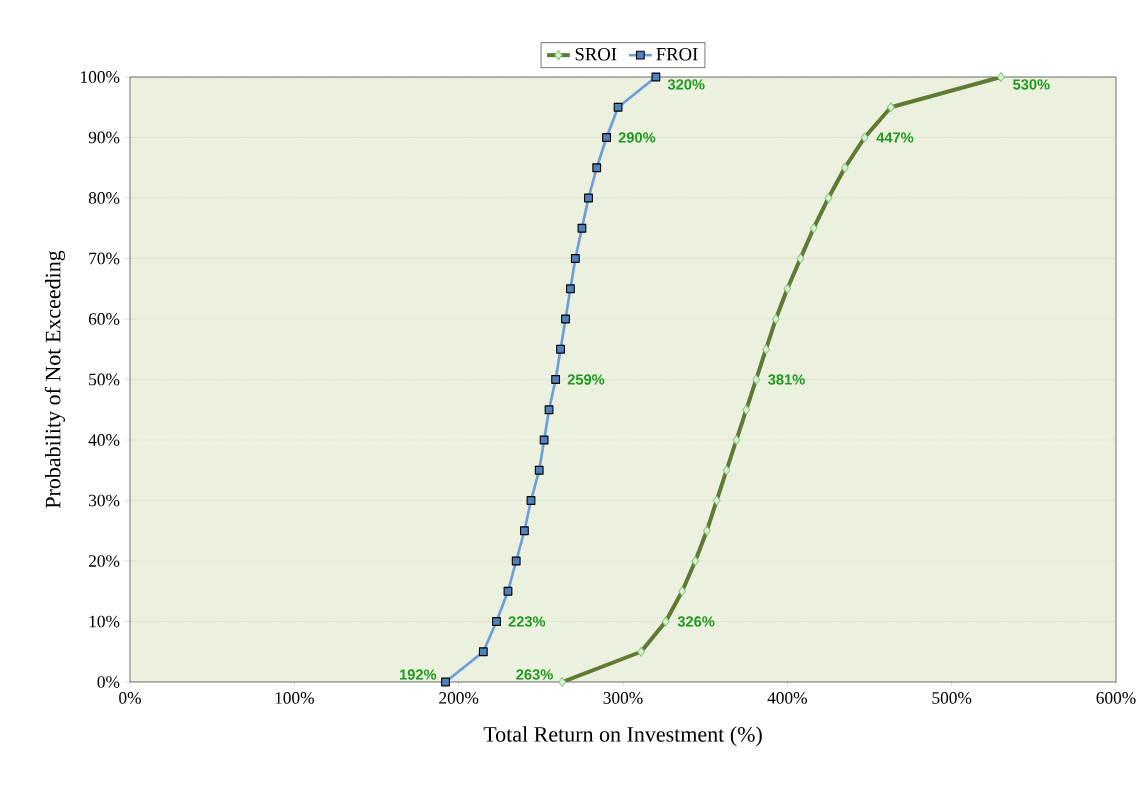 This screenshot has width=1144, height=786. I want to click on x-tick-label: 200%, so click(459, 698).